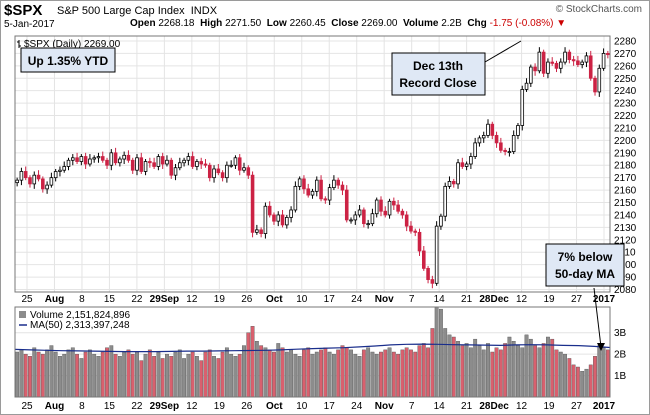  I want to click on date-tick-label: 15, so click(110, 406).